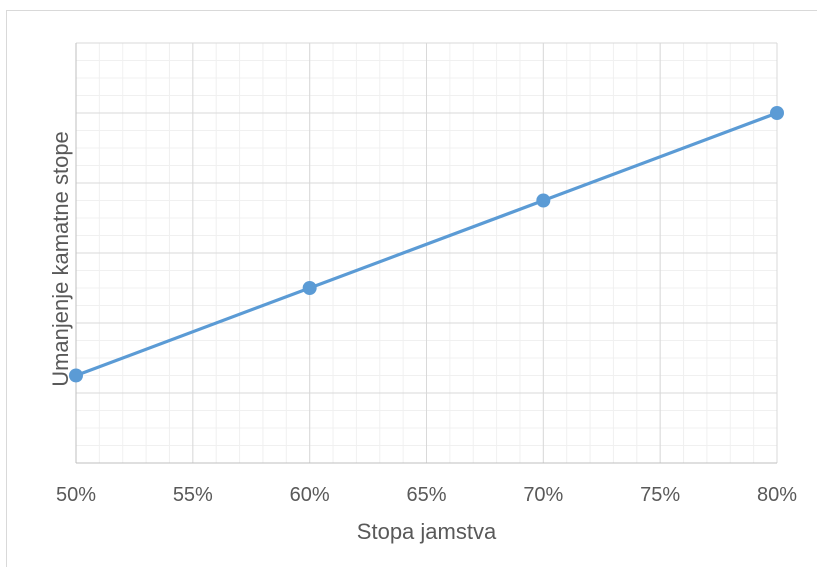 This screenshot has width=817, height=567. What do you see at coordinates (193, 495) in the screenshot?
I see `x-tick-label: 55%` at bounding box center [193, 495].